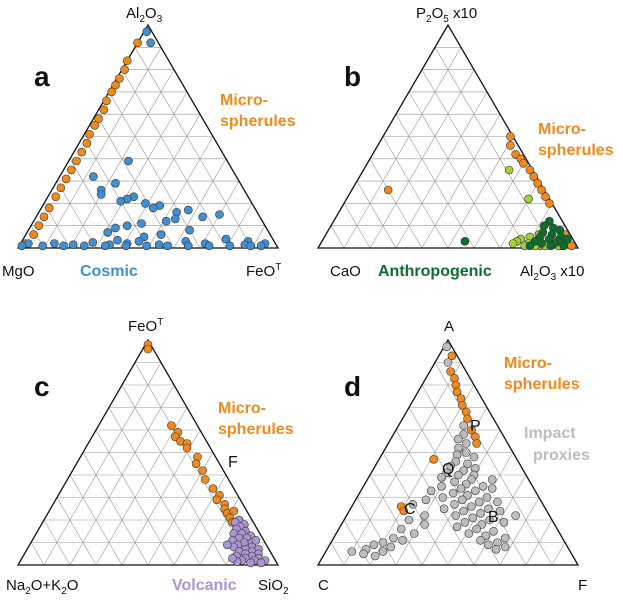 The width and height of the screenshot is (623, 600). Describe the element at coordinates (233, 462) in the screenshot. I see `label-point-f: F` at that location.